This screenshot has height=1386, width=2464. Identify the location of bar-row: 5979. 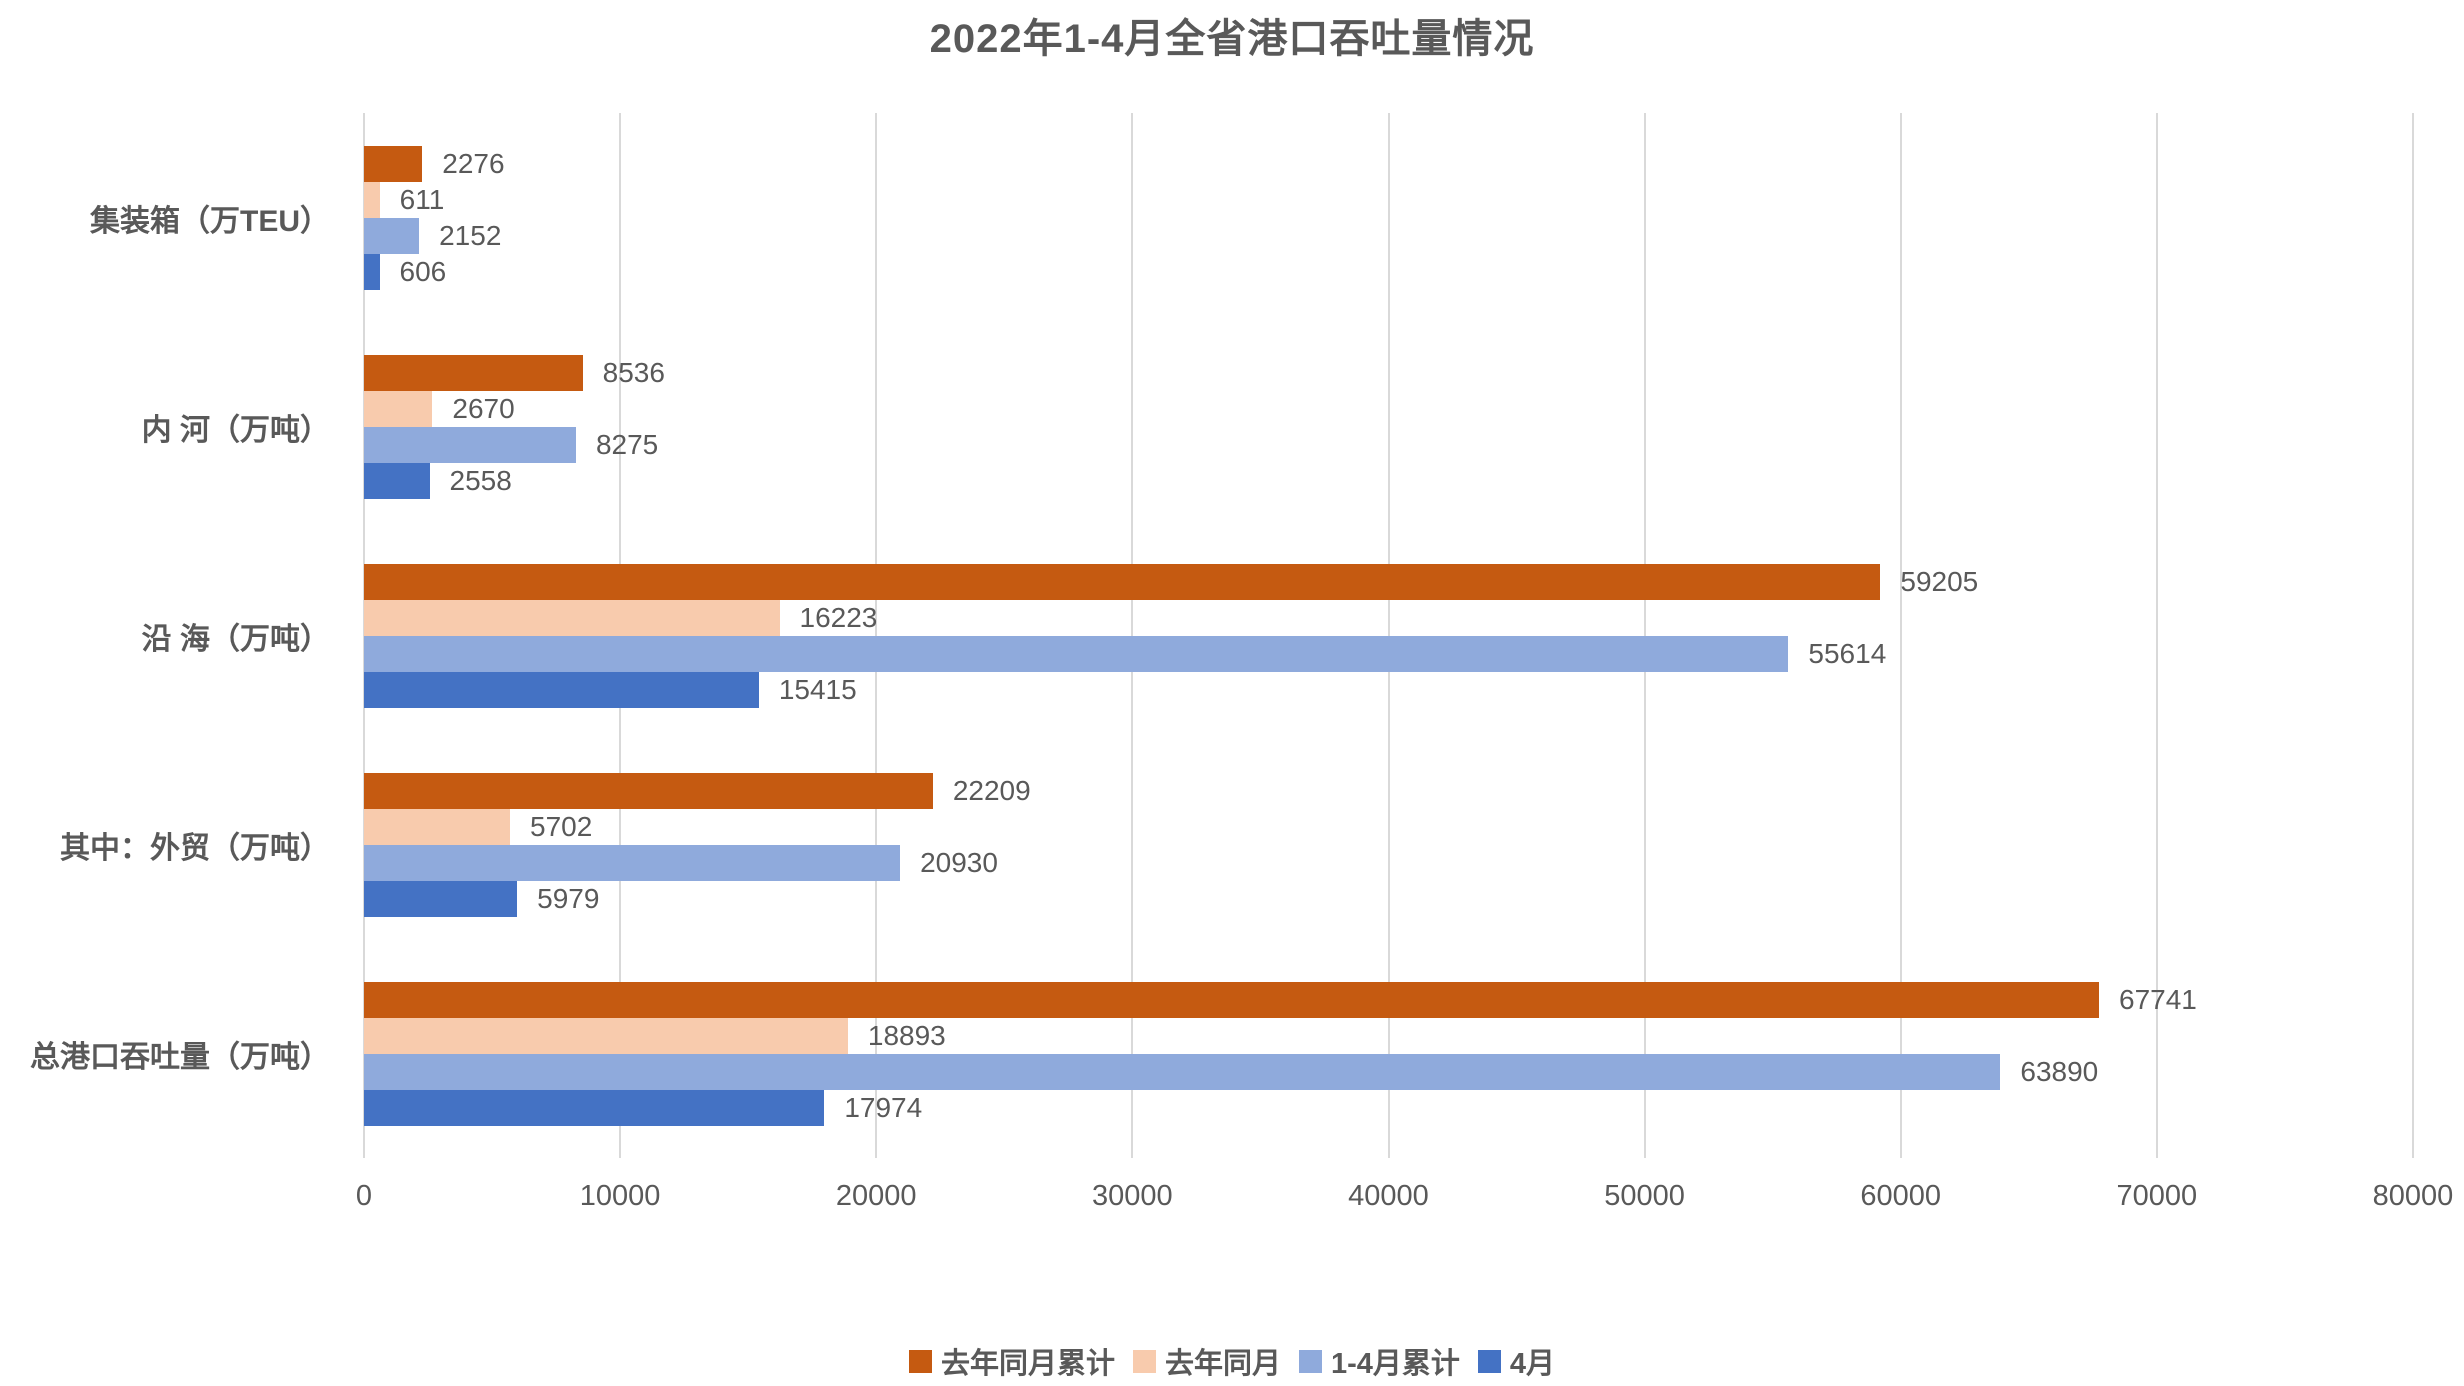
(482, 898).